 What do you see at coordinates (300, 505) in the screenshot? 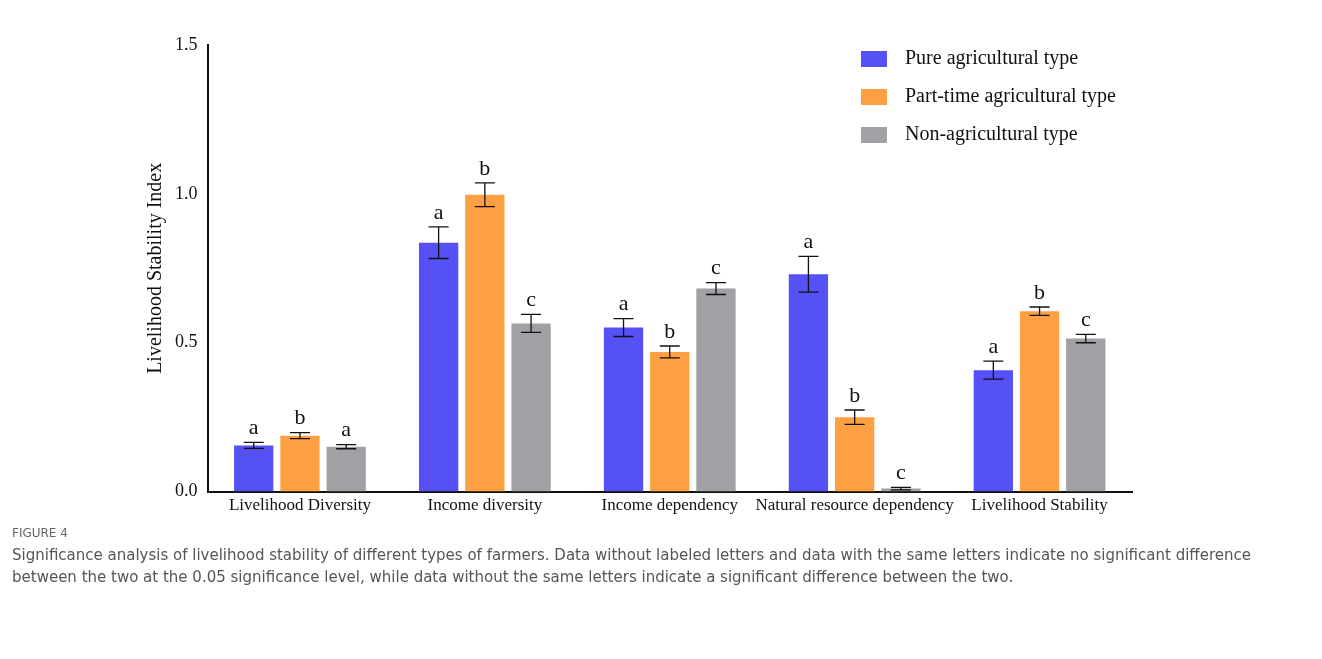
I see `x-tick-label: Livelihood Diversity` at bounding box center [300, 505].